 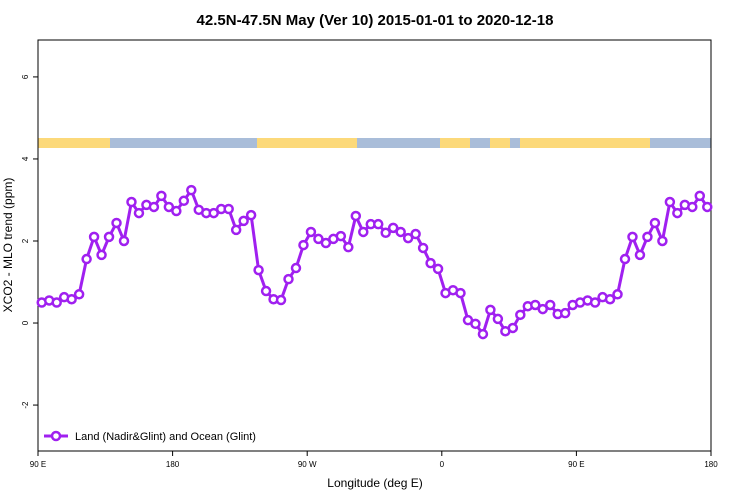 What do you see at coordinates (56, 436) in the screenshot?
I see `legend-marker` at bounding box center [56, 436].